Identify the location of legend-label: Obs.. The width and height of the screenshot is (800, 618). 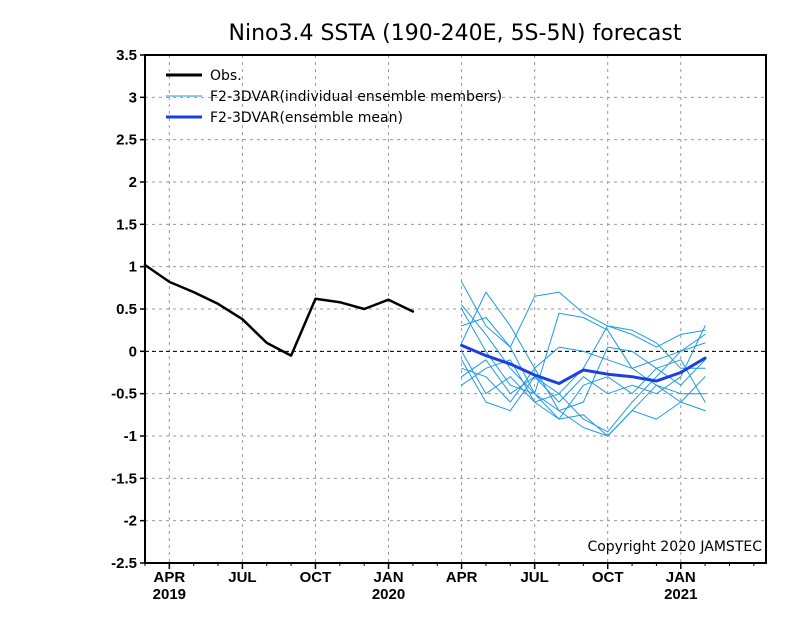
(226, 76).